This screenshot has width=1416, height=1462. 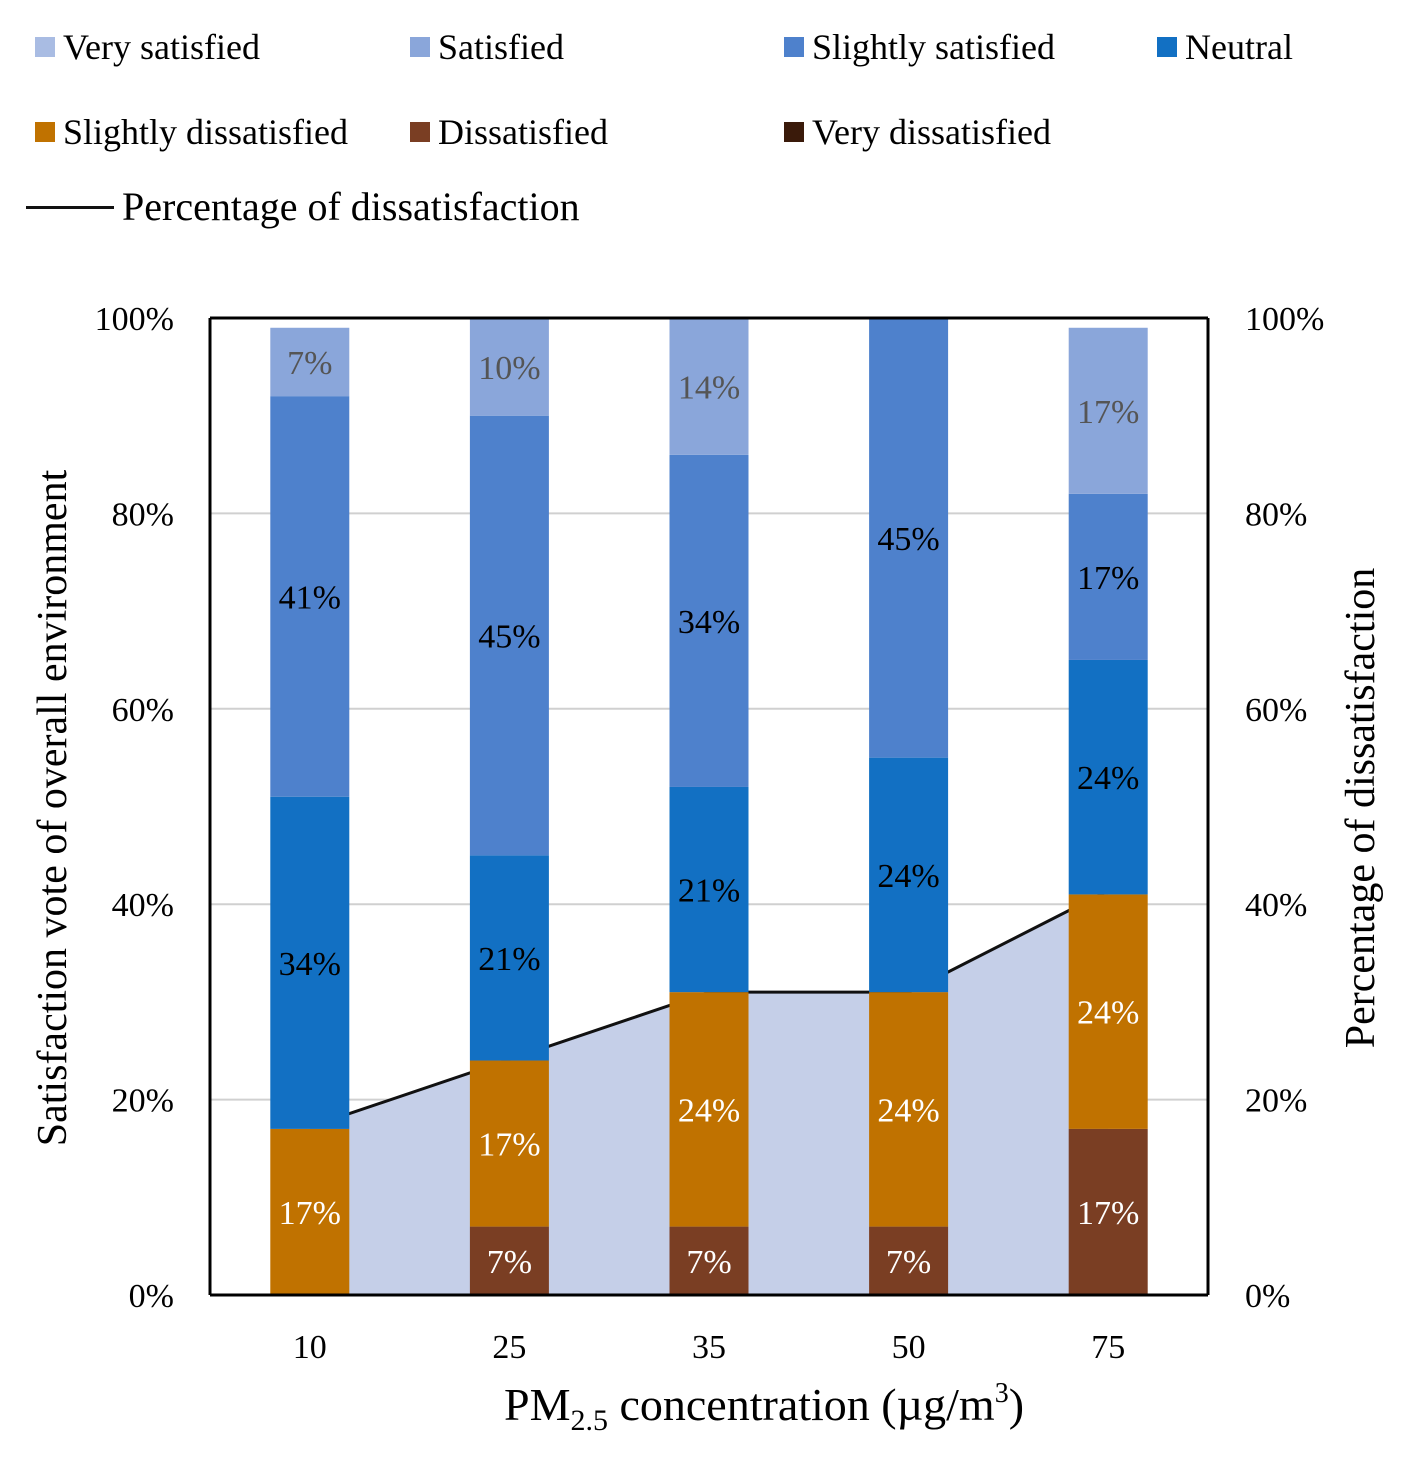 I want to click on y-tick-label-left: 40%, so click(x=143, y=905).